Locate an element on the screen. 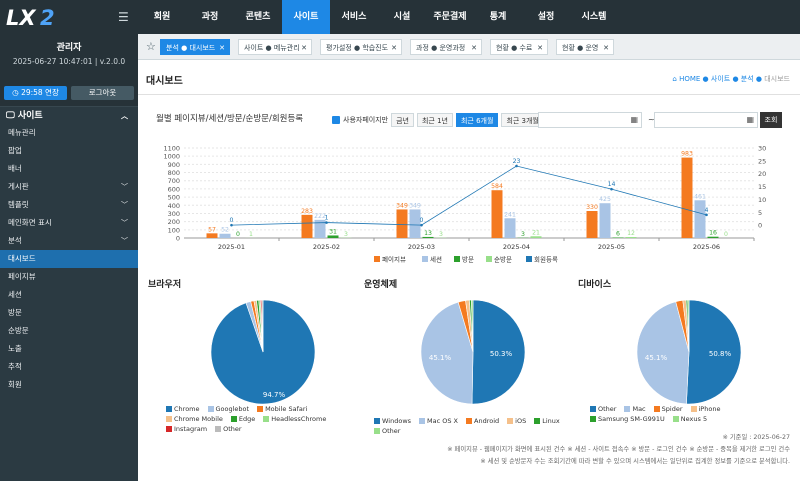  sidebar-item-label: 템플릿 is located at coordinates (18, 204).